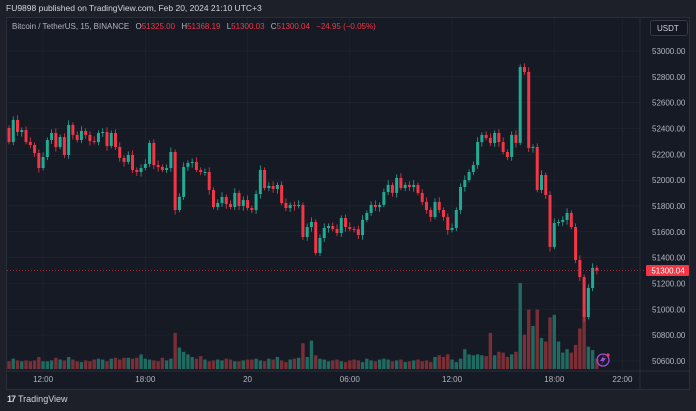 The width and height of the screenshot is (696, 411). What do you see at coordinates (452, 379) in the screenshot?
I see `time-tick-label: 12:00` at bounding box center [452, 379].